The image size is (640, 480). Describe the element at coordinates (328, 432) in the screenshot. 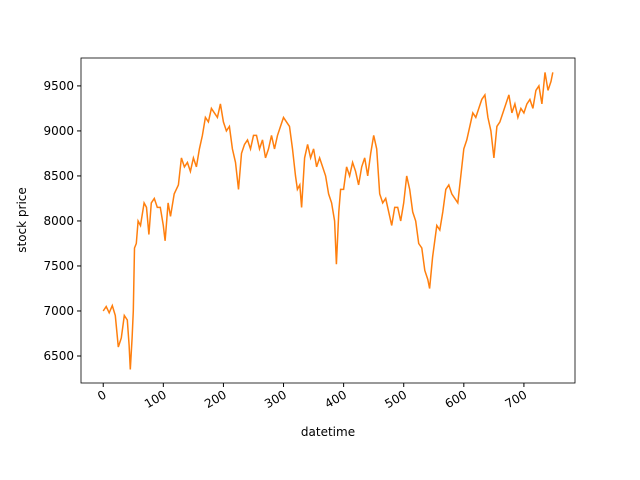

I see `x-axis-label: datetime` at that location.